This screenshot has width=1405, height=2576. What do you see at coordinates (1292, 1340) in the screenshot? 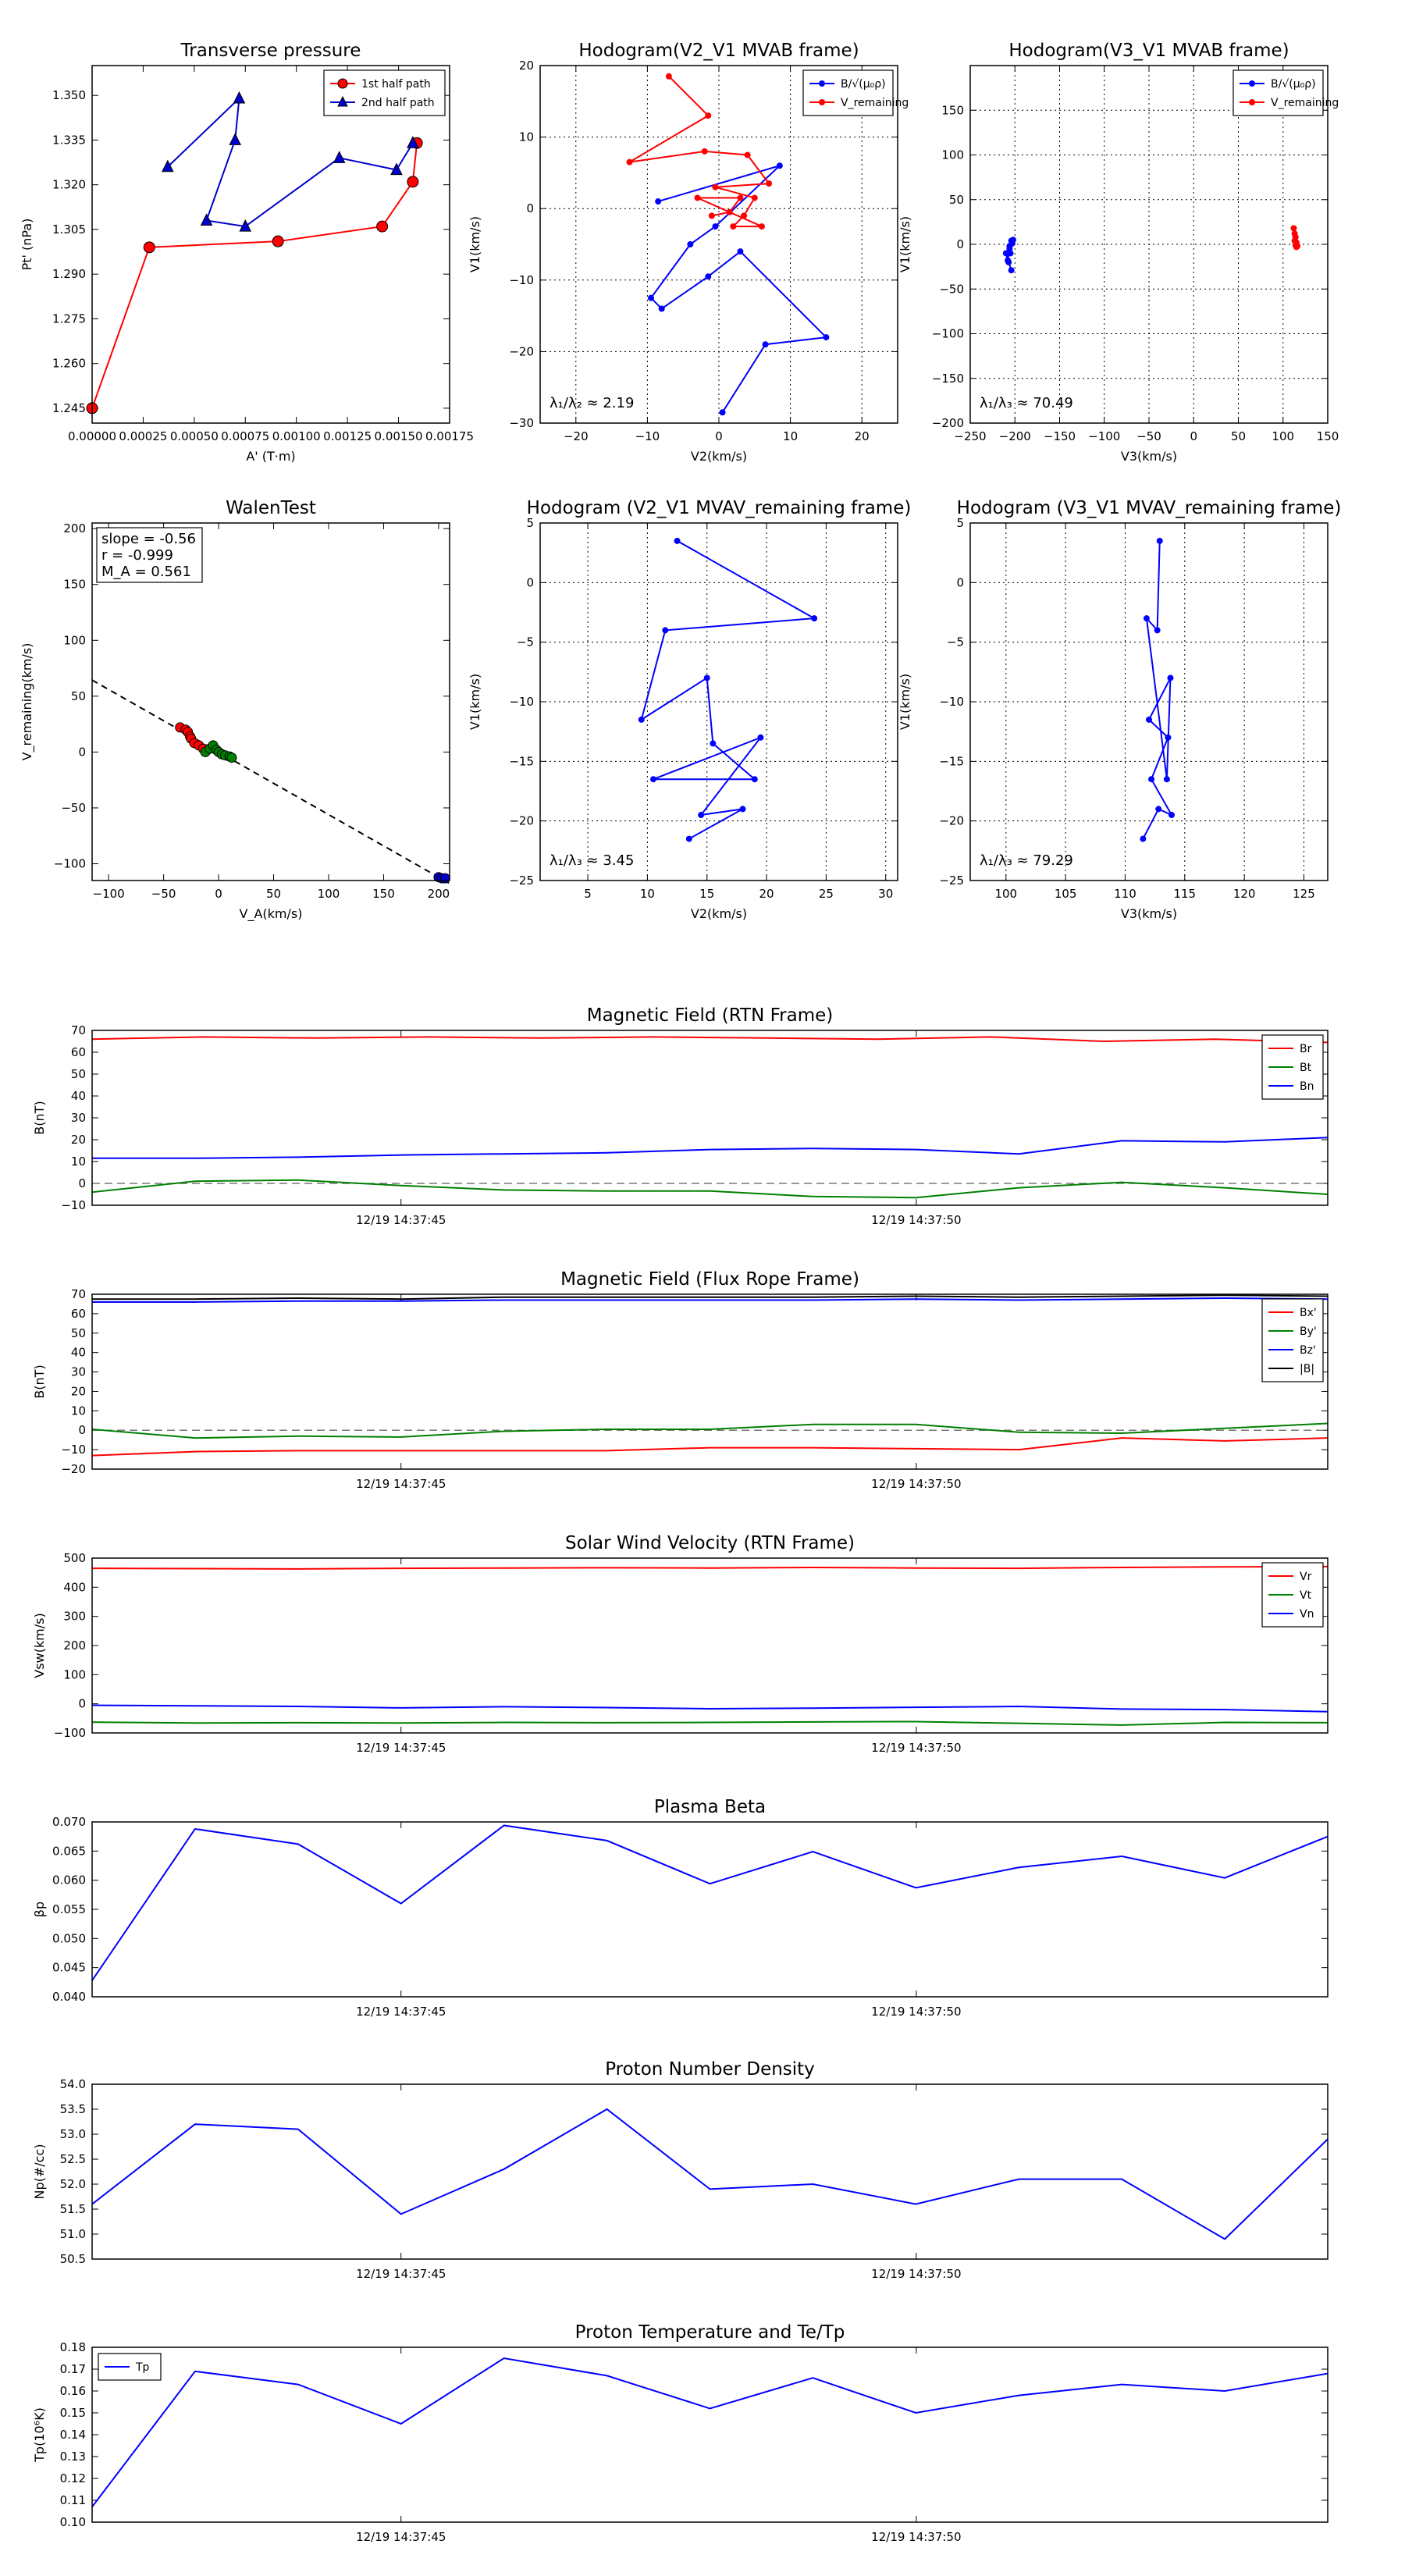
I see `legend: Bx' By' Bz' |B|` at bounding box center [1292, 1340].